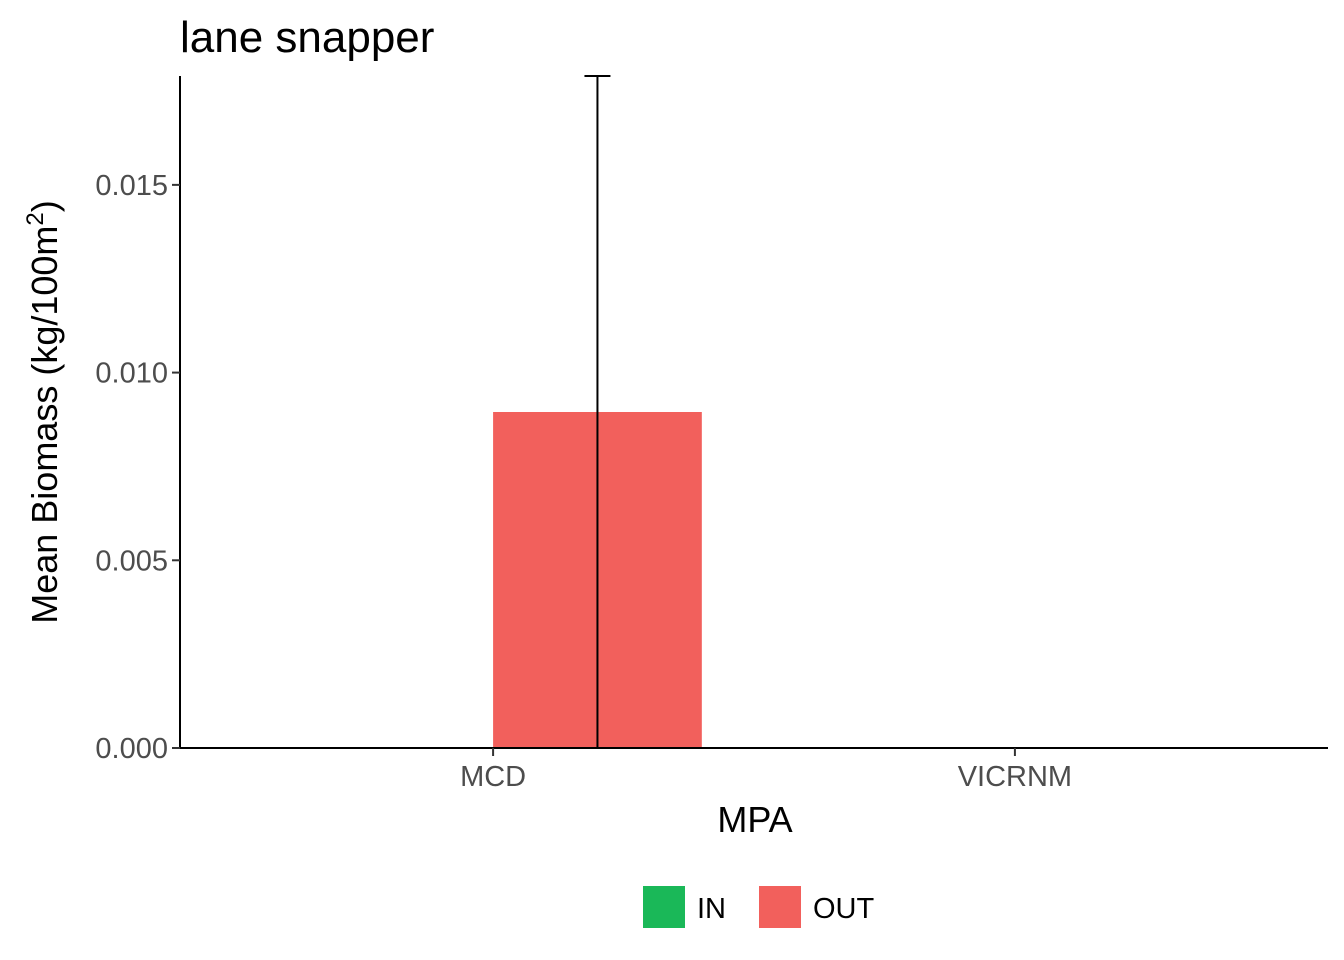 The height and width of the screenshot is (960, 1344). Describe the element at coordinates (711, 909) in the screenshot. I see `legend-label: IN` at that location.